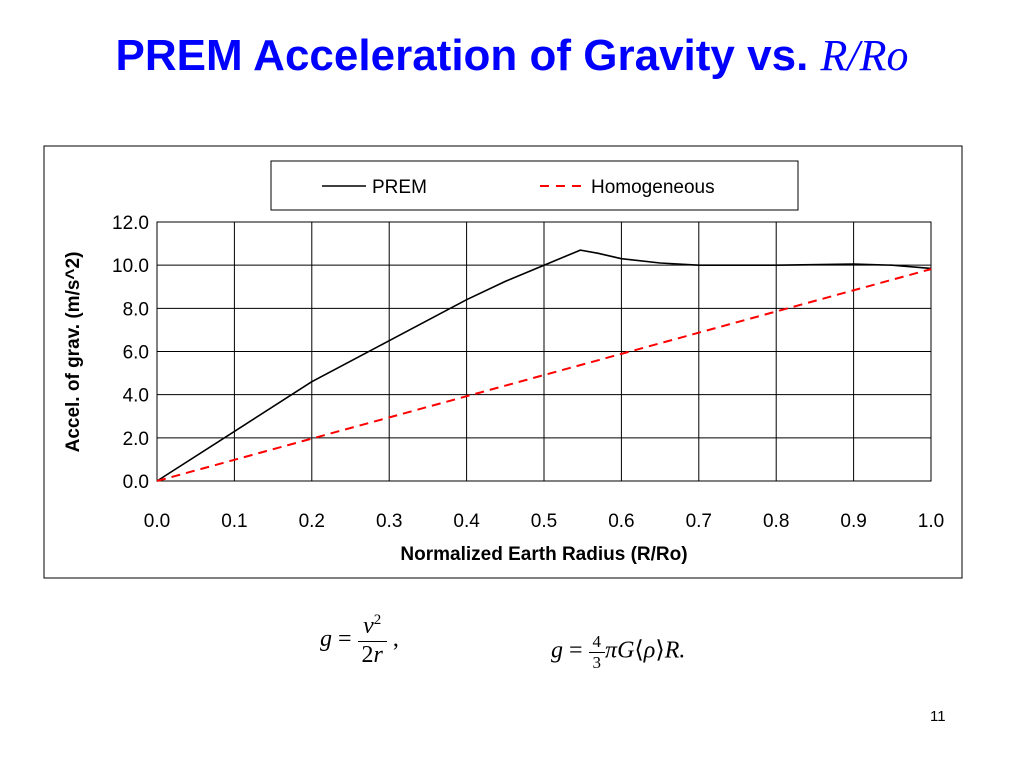  I want to click on legend-label-homogeneous: Homogeneous, so click(653, 187).